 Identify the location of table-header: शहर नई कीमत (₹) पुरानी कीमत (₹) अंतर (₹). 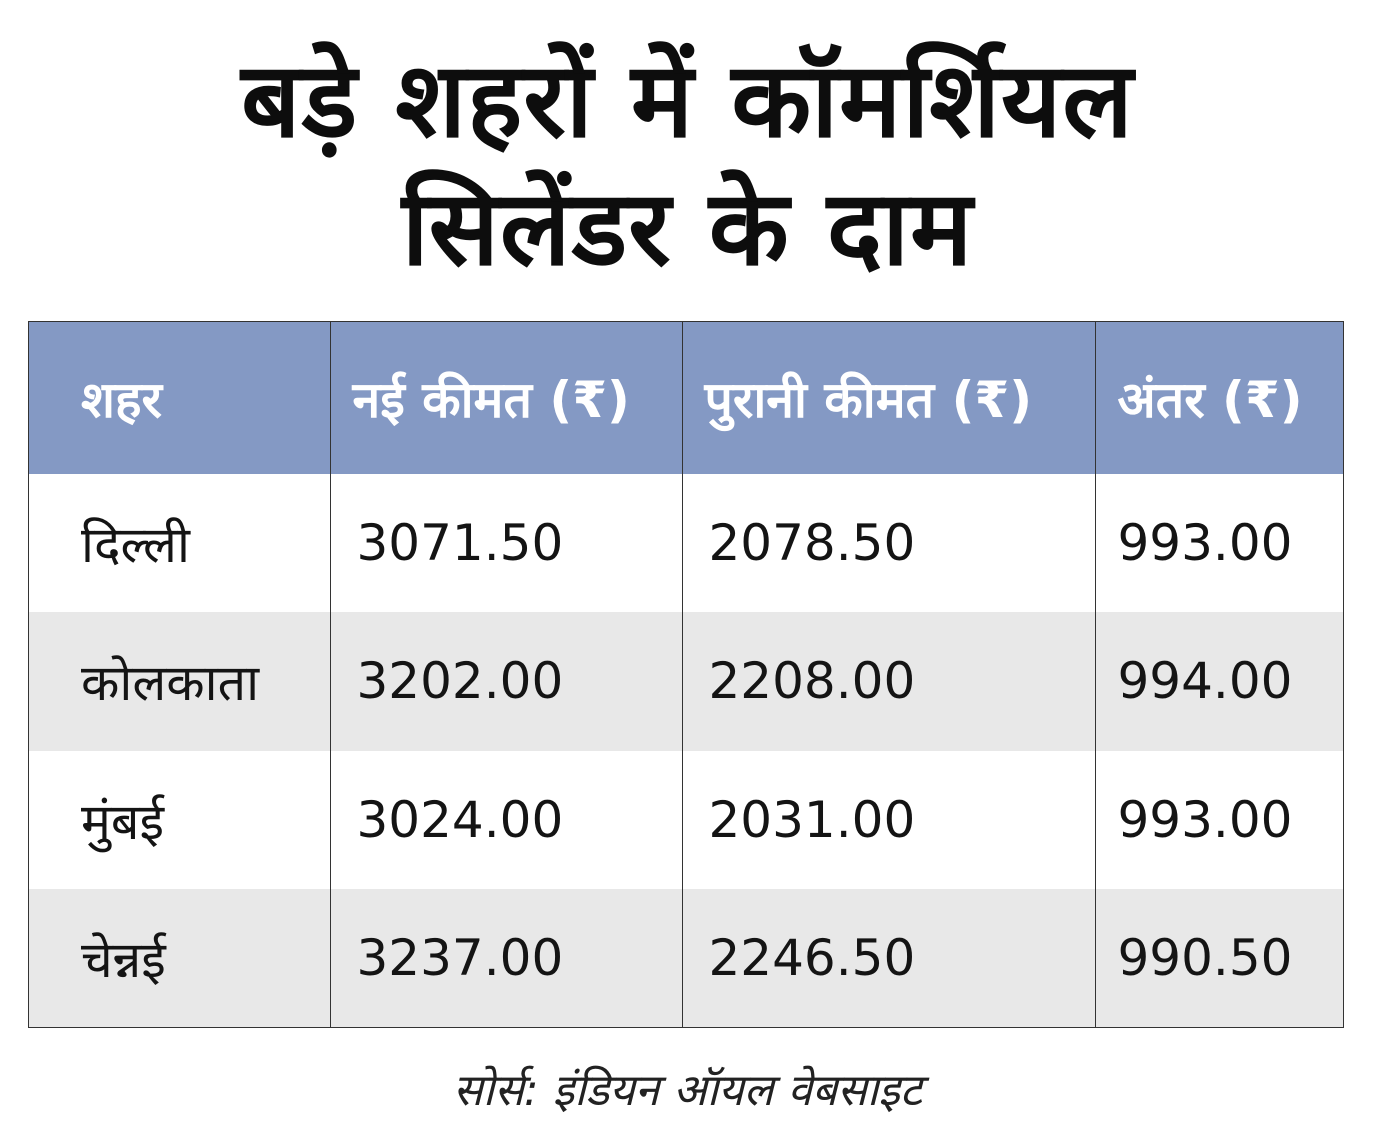
(686, 398).